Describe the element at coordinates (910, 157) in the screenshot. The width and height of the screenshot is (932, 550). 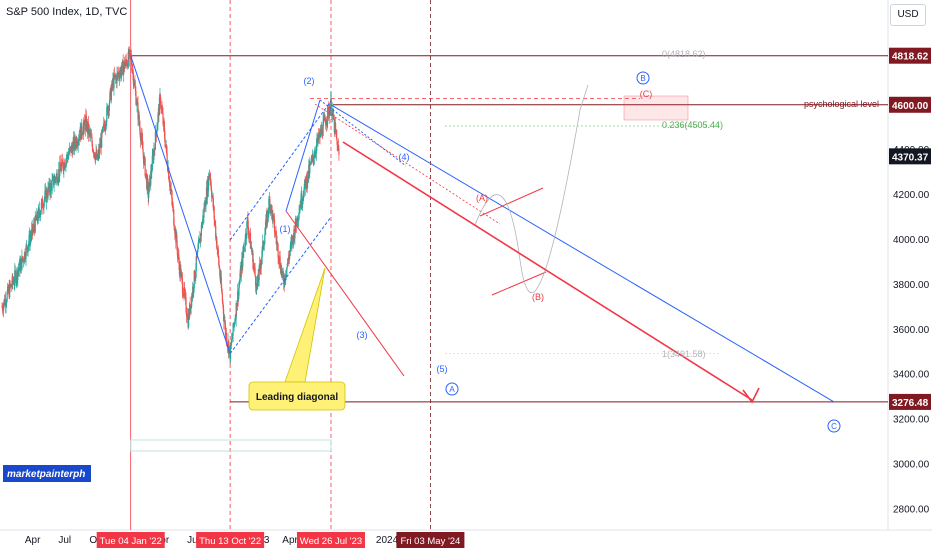
I see `price-label-text: 4370.37` at that location.